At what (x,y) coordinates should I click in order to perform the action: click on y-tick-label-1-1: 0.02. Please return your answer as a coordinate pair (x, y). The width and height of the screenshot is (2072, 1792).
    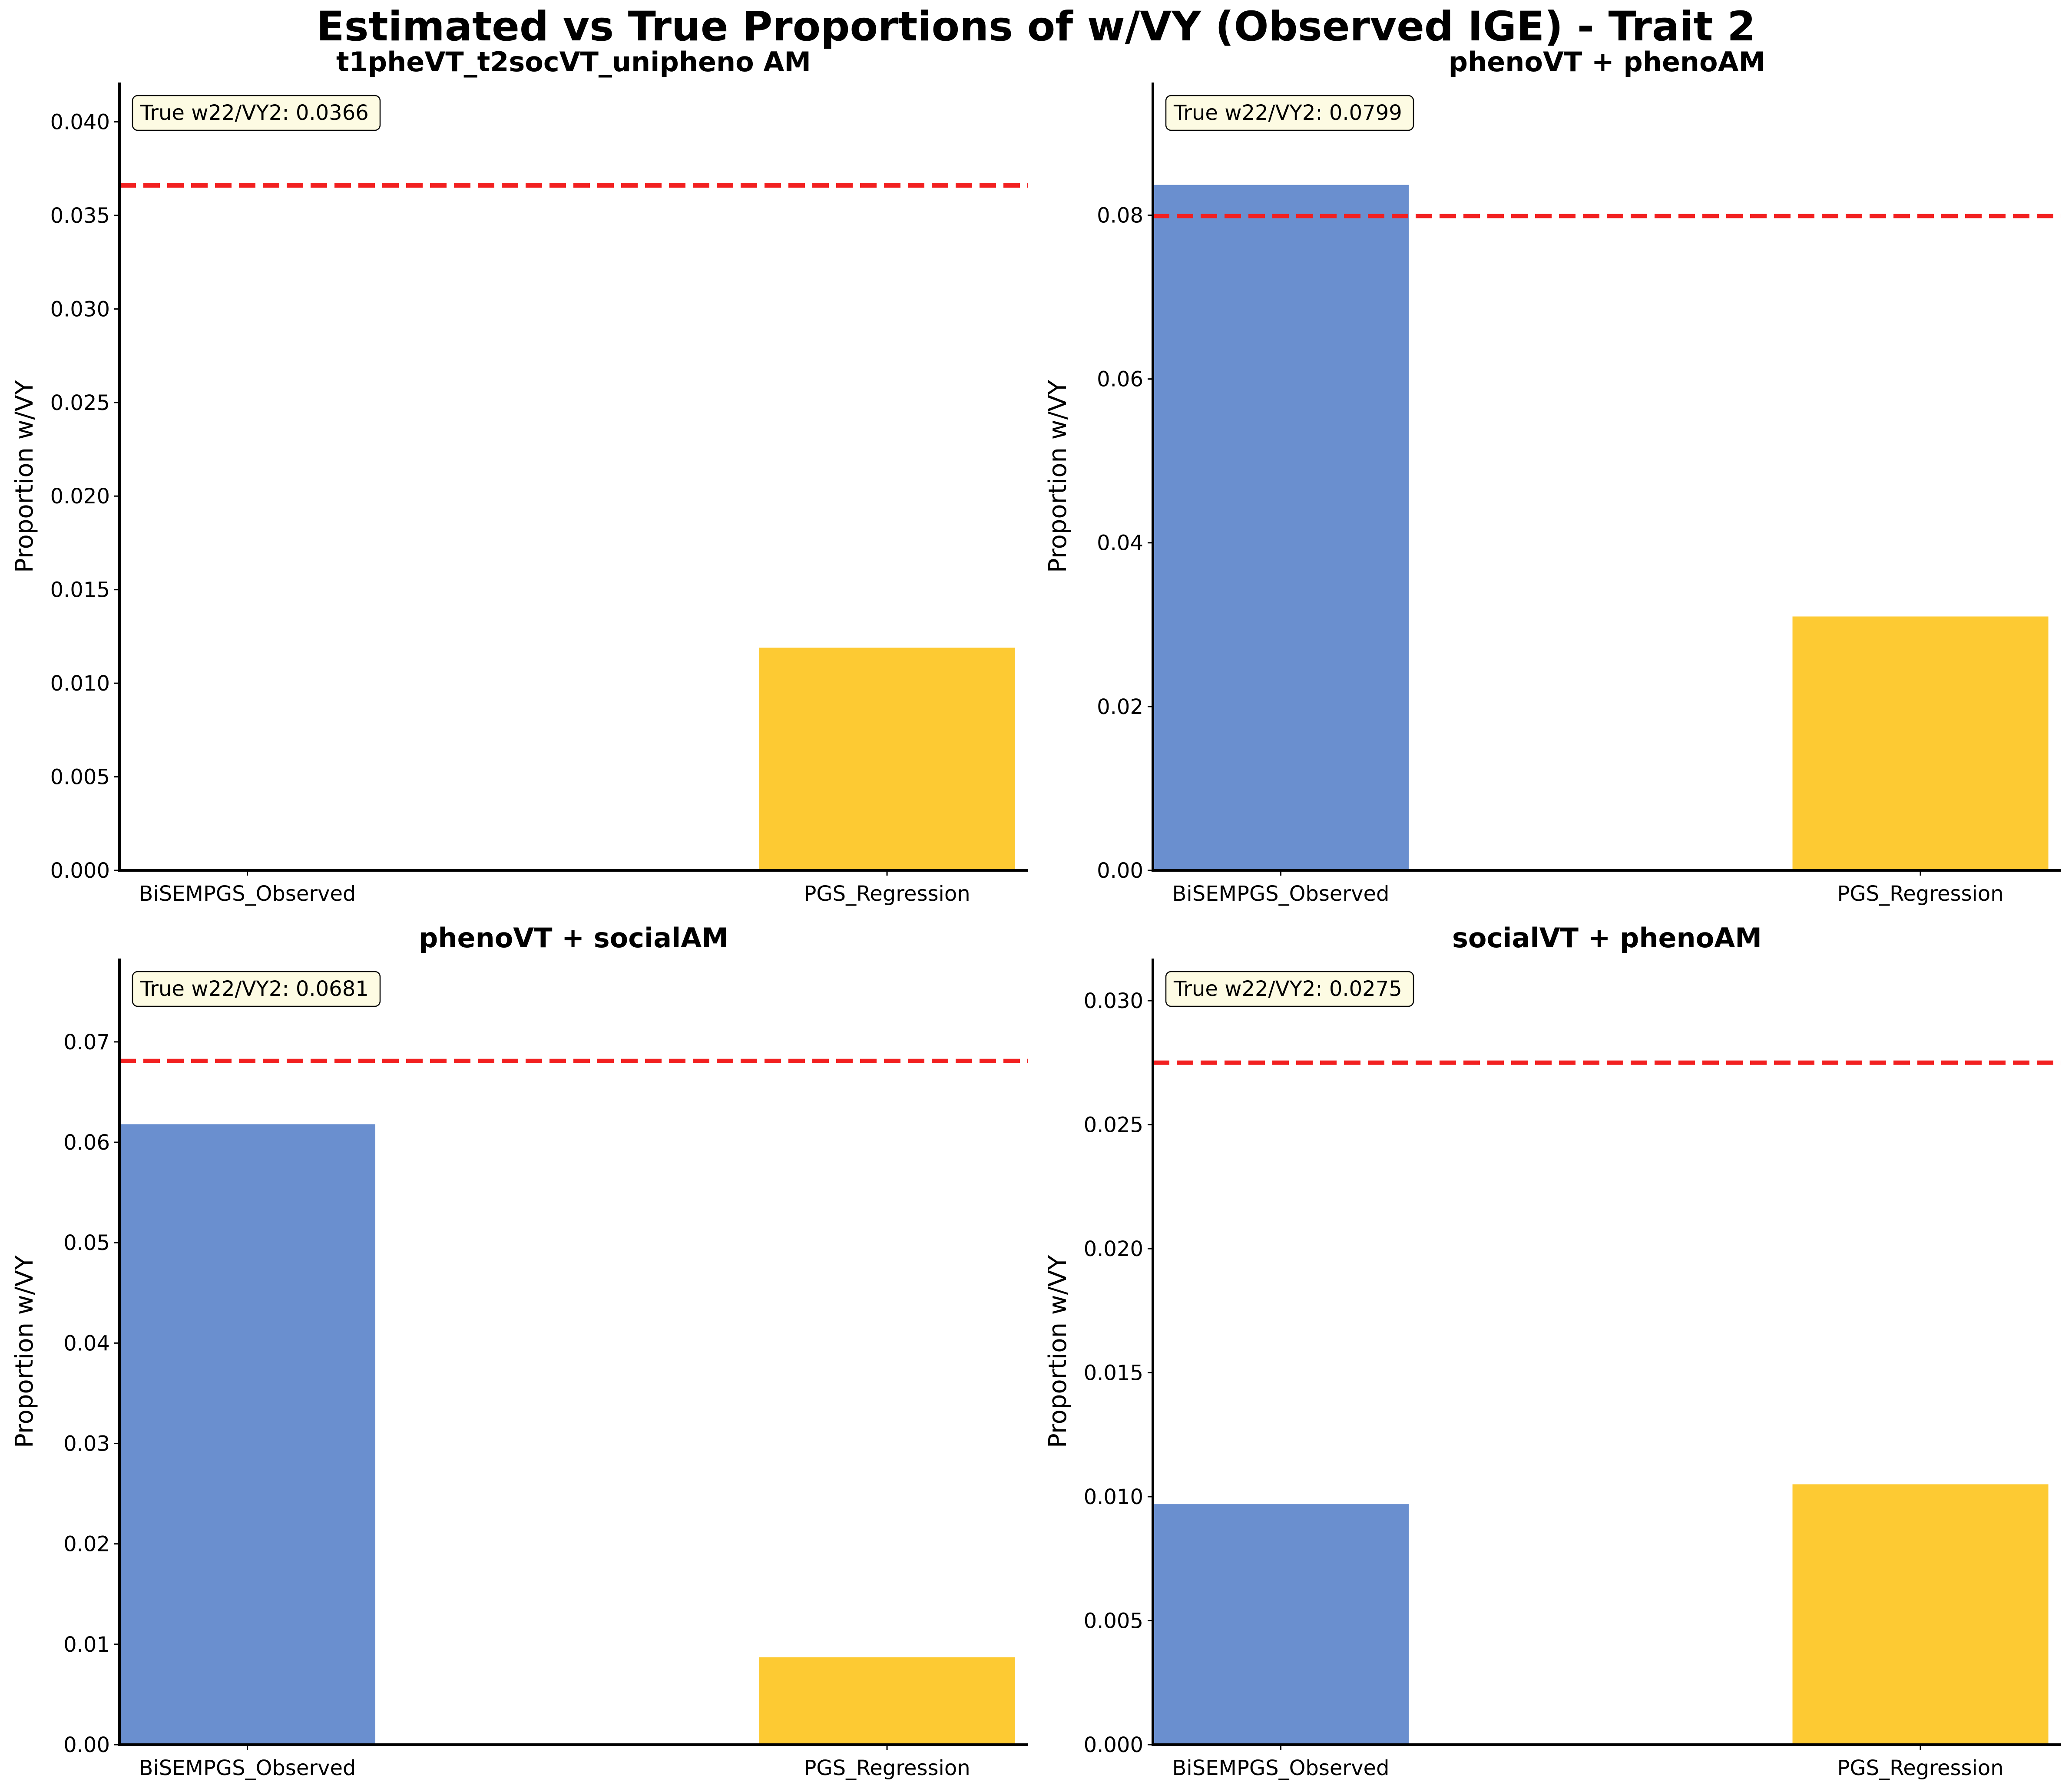
    Looking at the image, I should click on (1120, 707).